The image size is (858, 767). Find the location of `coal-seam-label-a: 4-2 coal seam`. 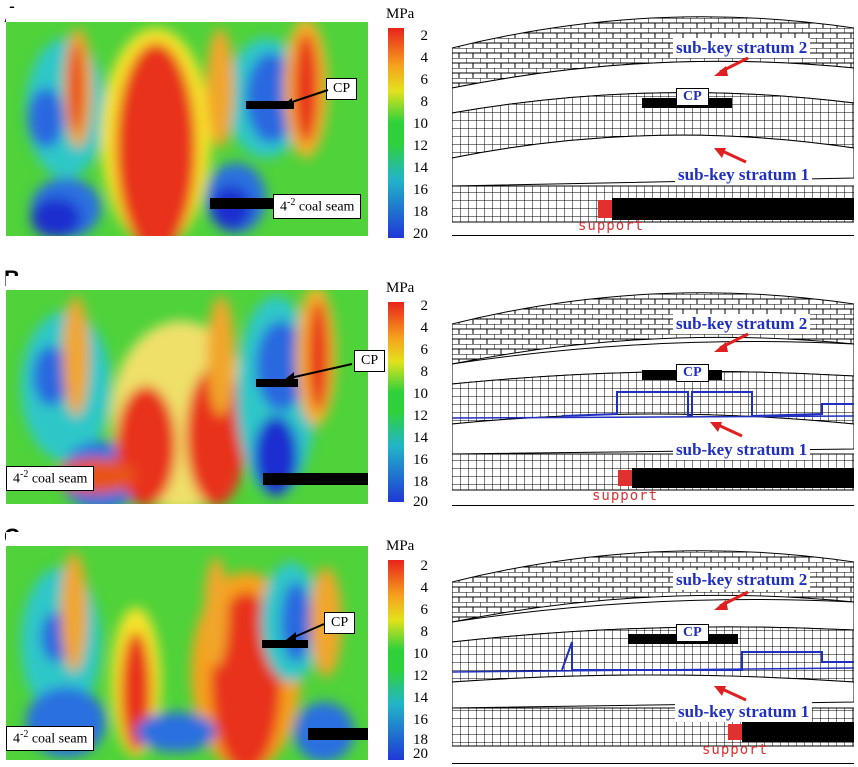

coal-seam-label-a: 4-2 coal seam is located at coordinates (317, 206).